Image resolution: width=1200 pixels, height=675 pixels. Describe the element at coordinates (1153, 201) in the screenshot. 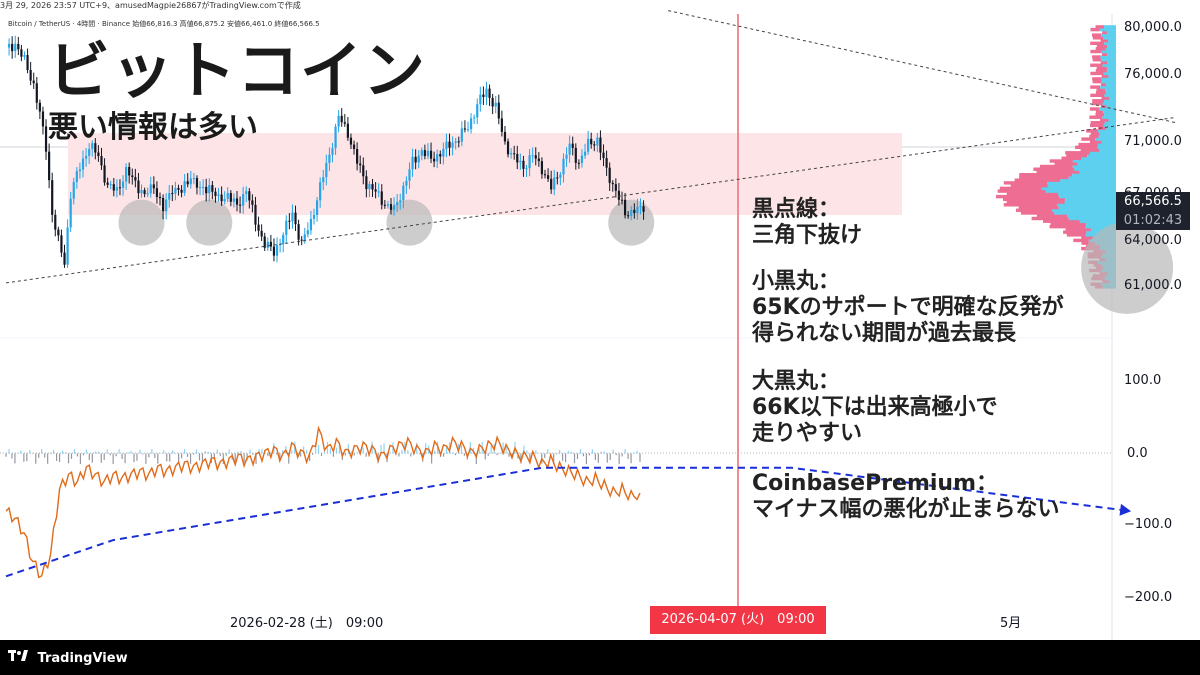

I see `last-price-value: 66,566.5` at that location.